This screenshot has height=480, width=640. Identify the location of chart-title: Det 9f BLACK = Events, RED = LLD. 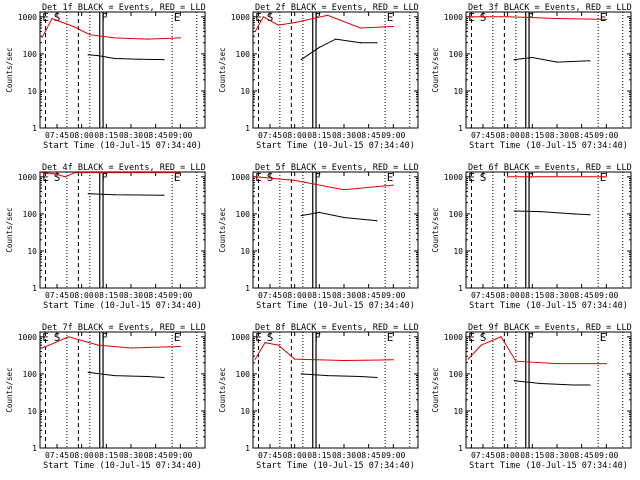
(550, 328).